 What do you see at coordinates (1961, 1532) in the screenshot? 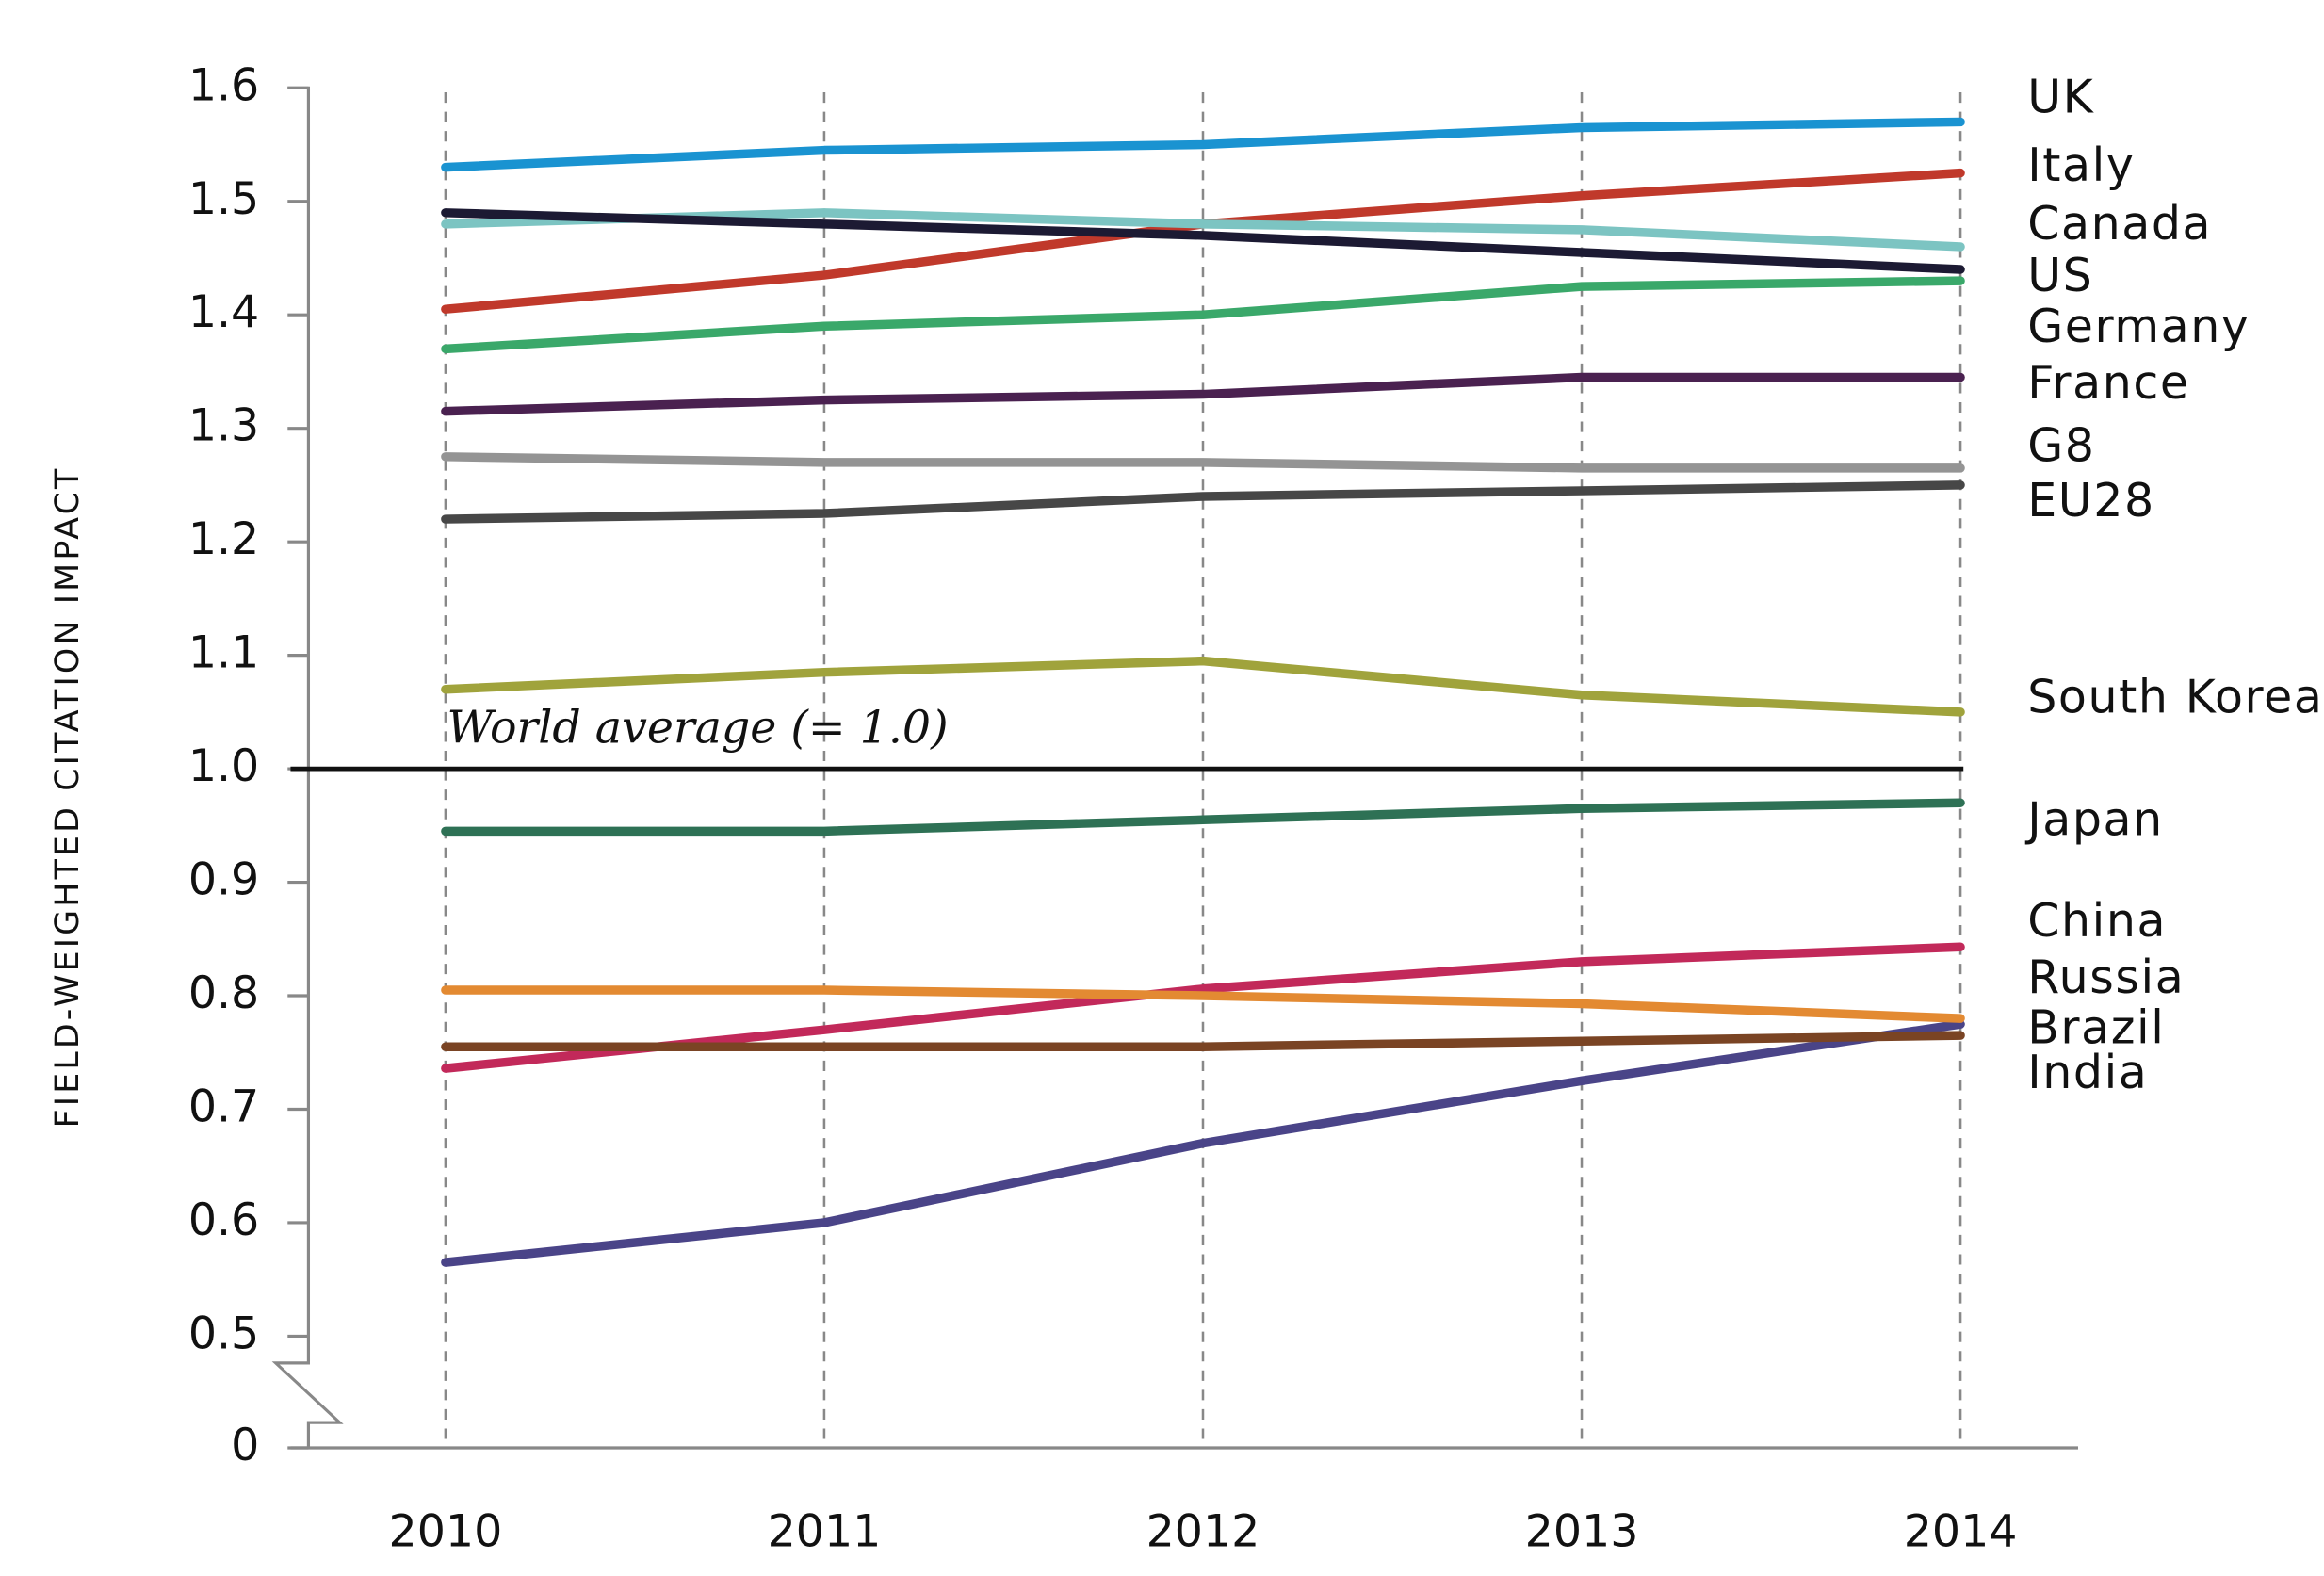
I see `x-tick-label: 2014` at bounding box center [1961, 1532].